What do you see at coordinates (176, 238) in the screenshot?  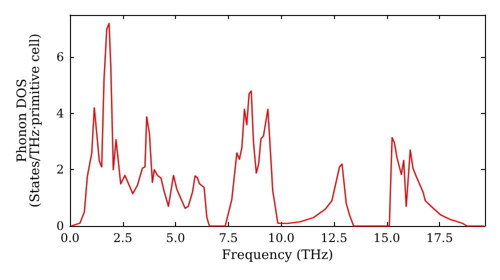 I see `x-tick-label: 5.0` at bounding box center [176, 238].